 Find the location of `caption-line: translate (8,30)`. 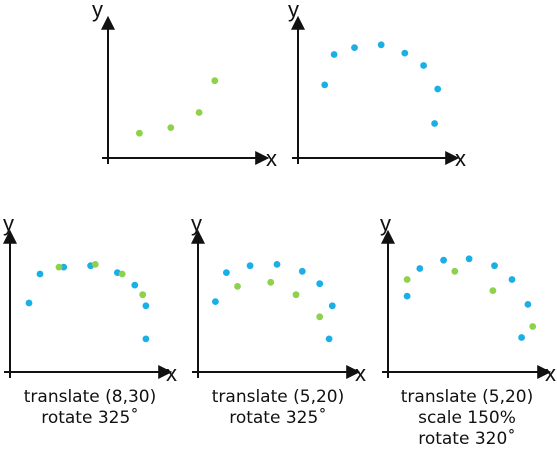

caption-line: translate (8,30) is located at coordinates (90, 397).